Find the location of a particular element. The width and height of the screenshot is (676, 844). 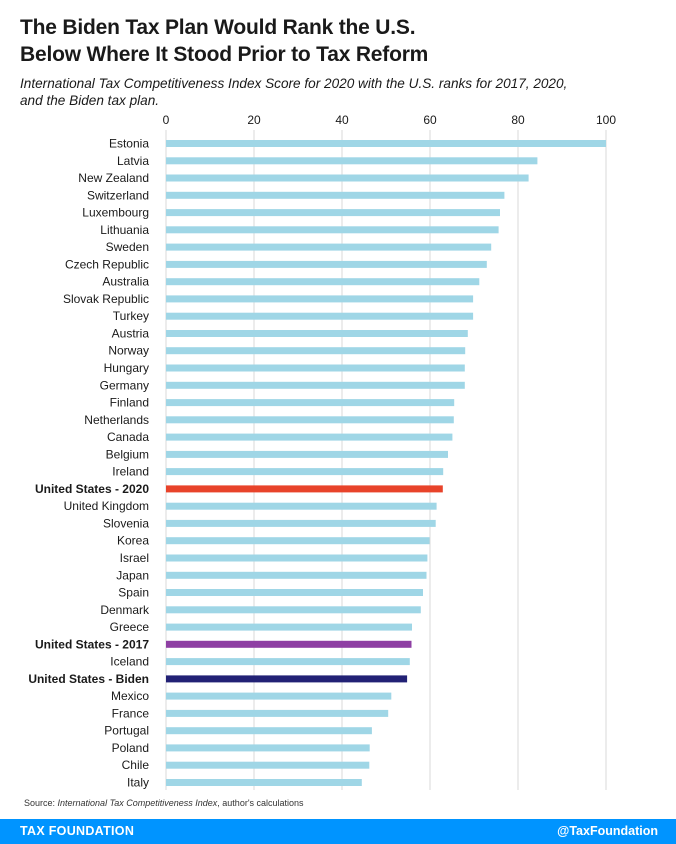

category-label-latvia: Latvia is located at coordinates (133, 161).